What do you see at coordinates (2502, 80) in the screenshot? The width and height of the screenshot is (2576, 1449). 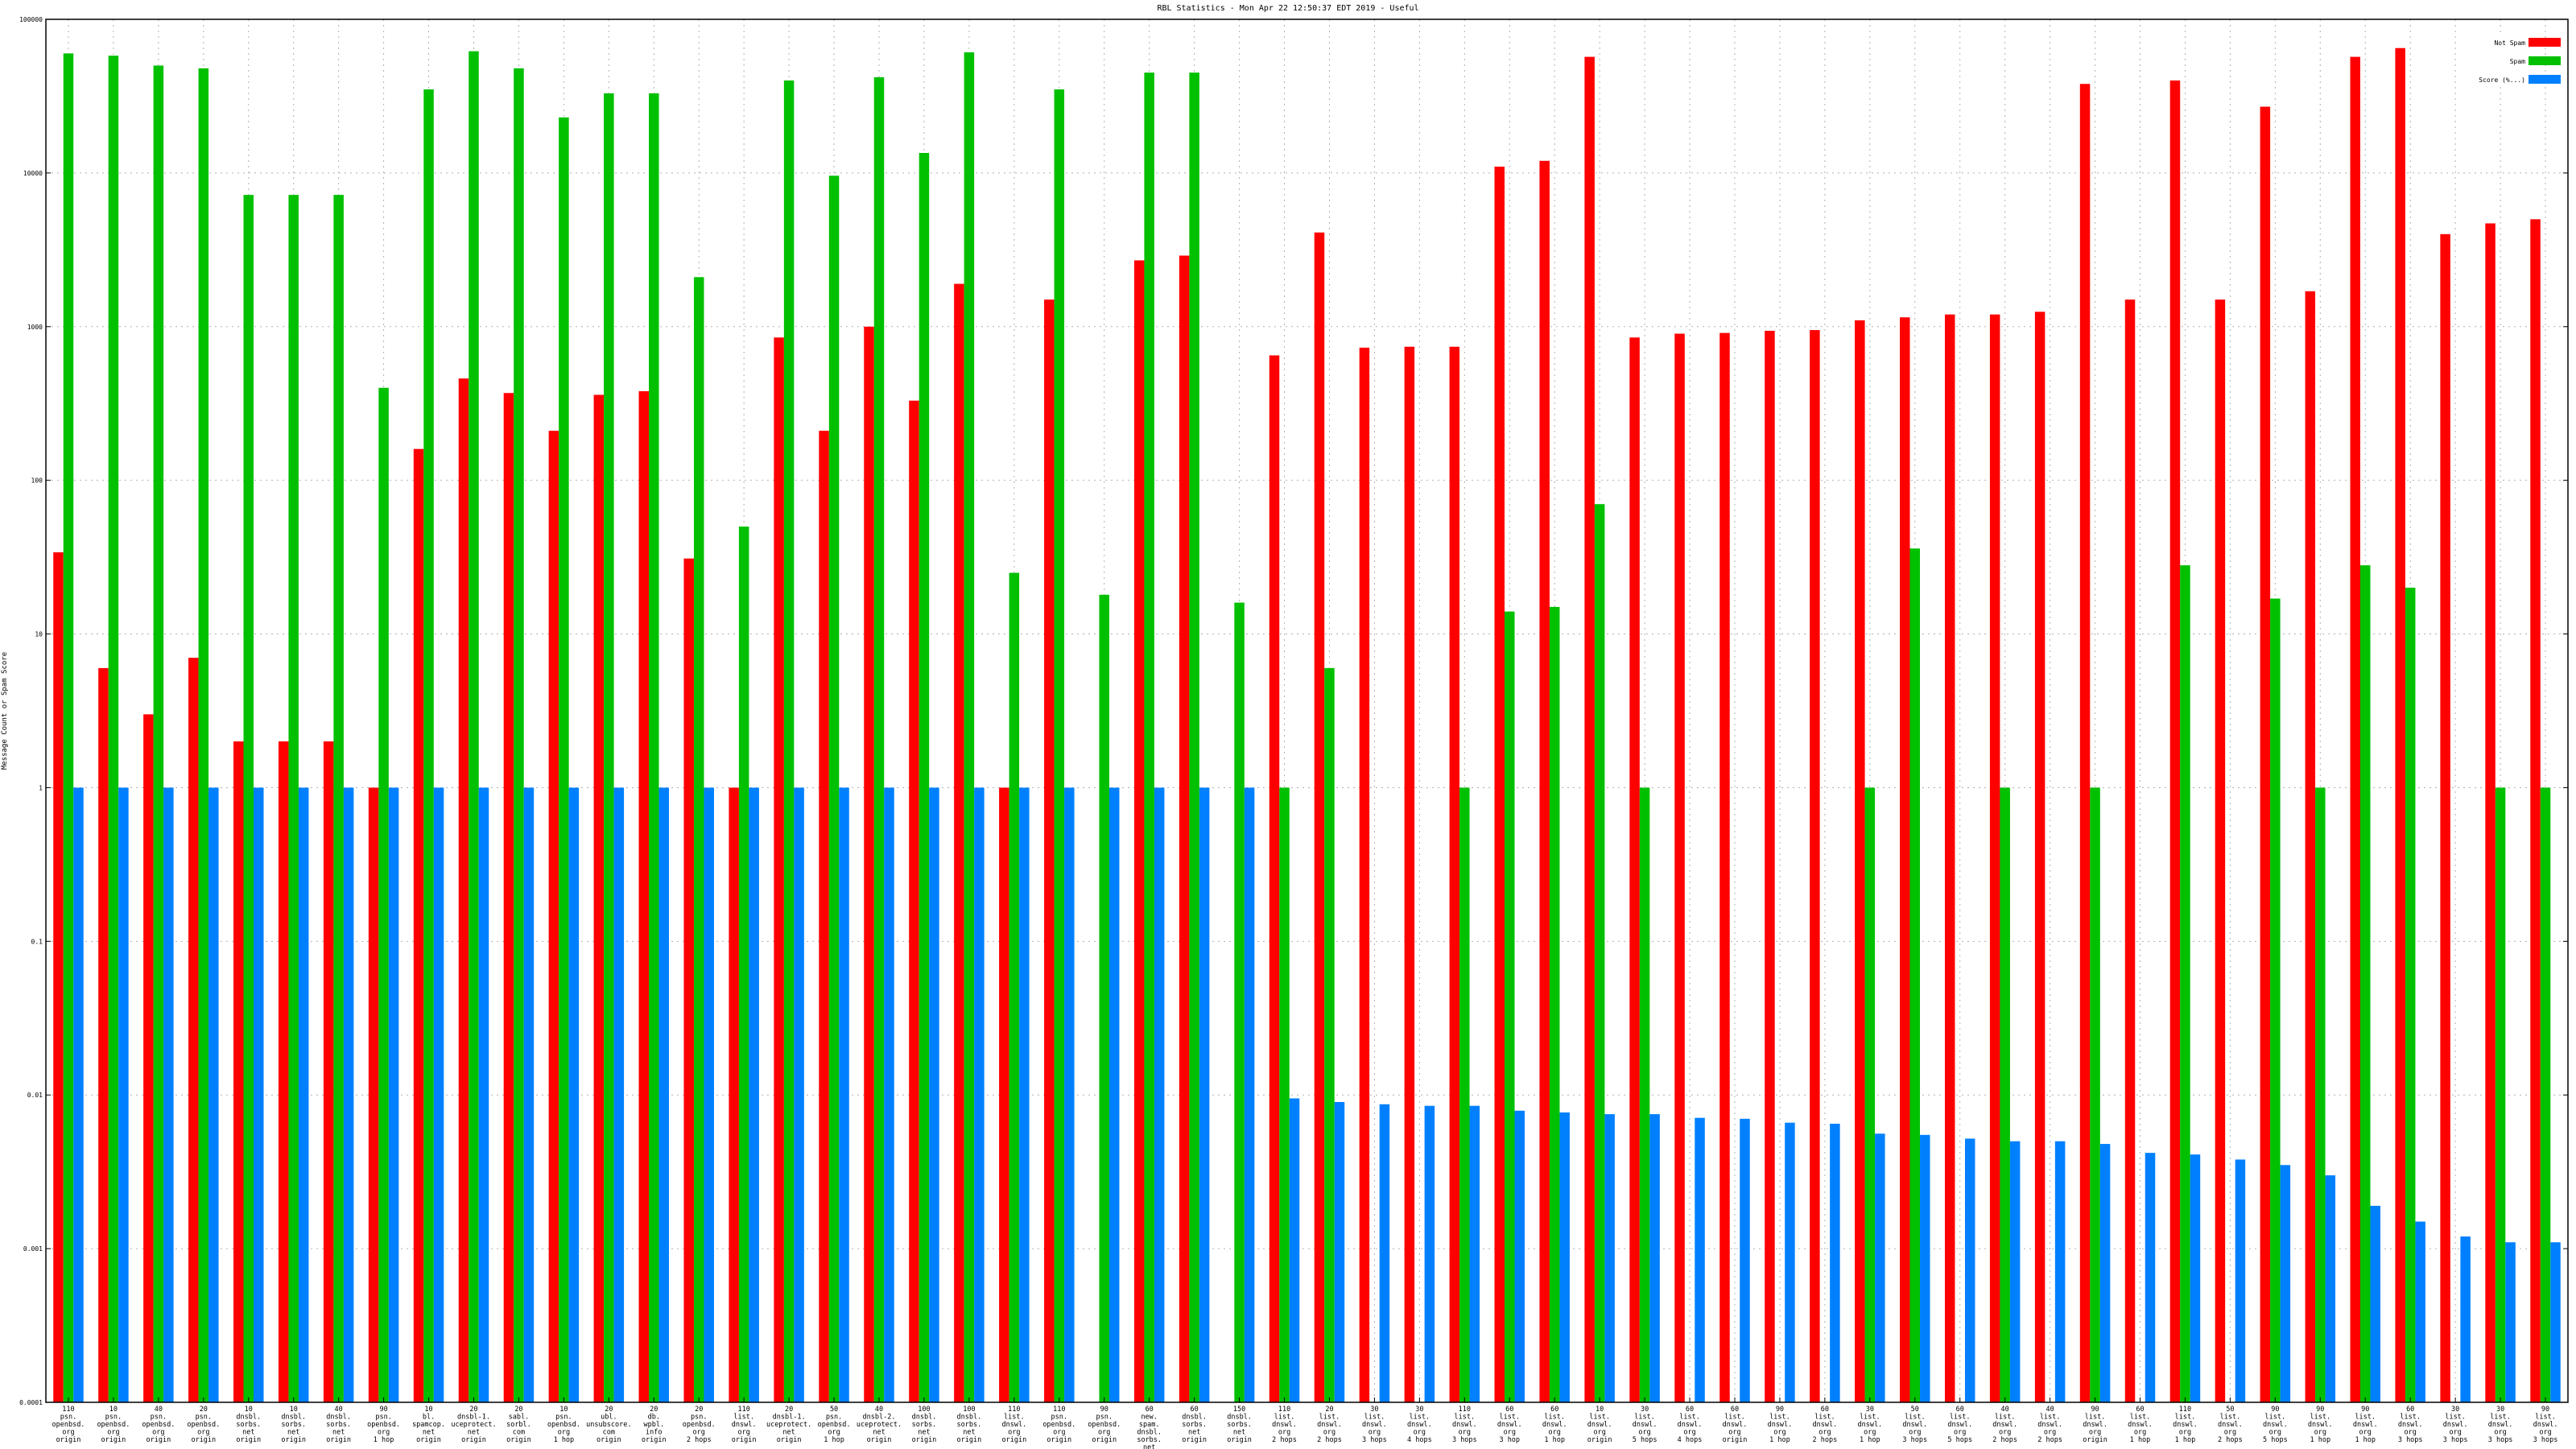 I see `legend-label: Score (%...)` at bounding box center [2502, 80].